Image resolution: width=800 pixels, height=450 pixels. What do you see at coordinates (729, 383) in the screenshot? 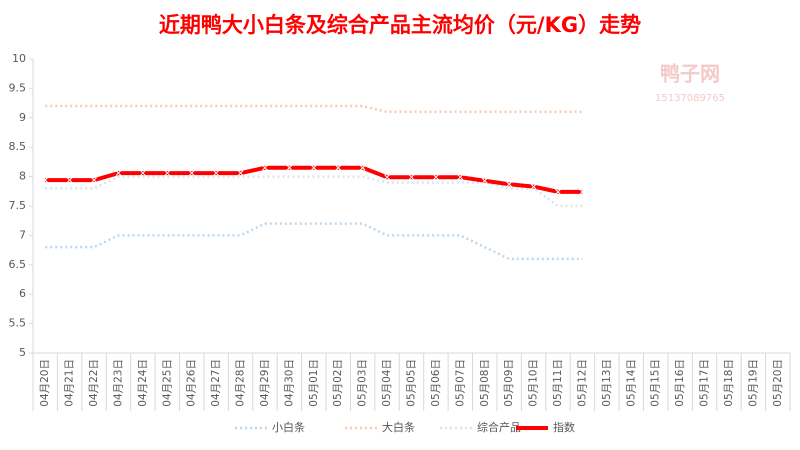
I see `x-tick-label: 05月18日` at bounding box center [729, 383].